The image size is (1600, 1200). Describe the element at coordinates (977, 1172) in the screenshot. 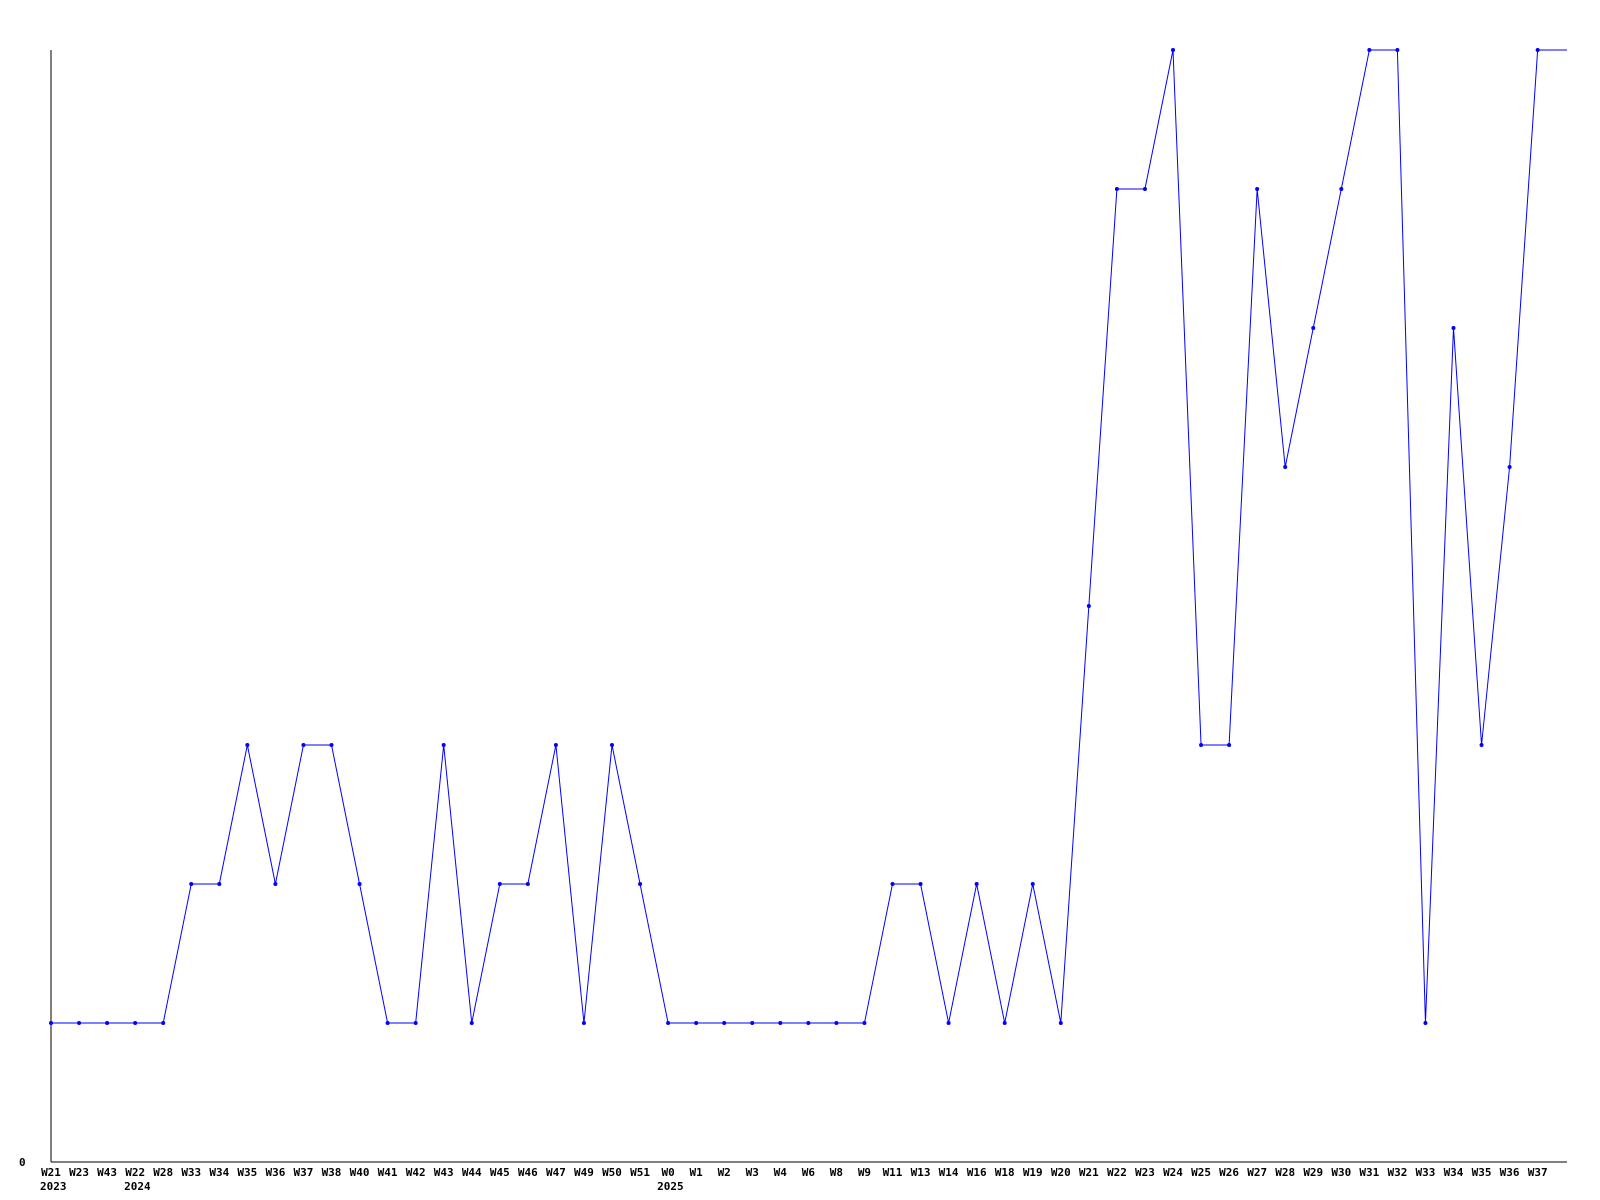

I see `x-tick-label: W16` at that location.